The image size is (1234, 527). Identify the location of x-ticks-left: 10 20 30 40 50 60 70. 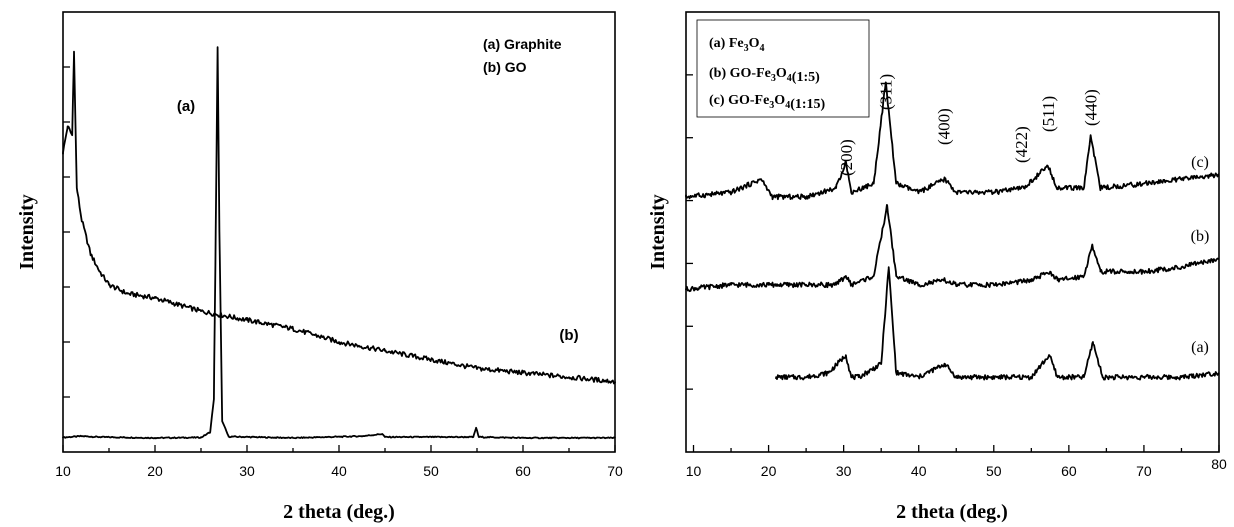
(339, 462).